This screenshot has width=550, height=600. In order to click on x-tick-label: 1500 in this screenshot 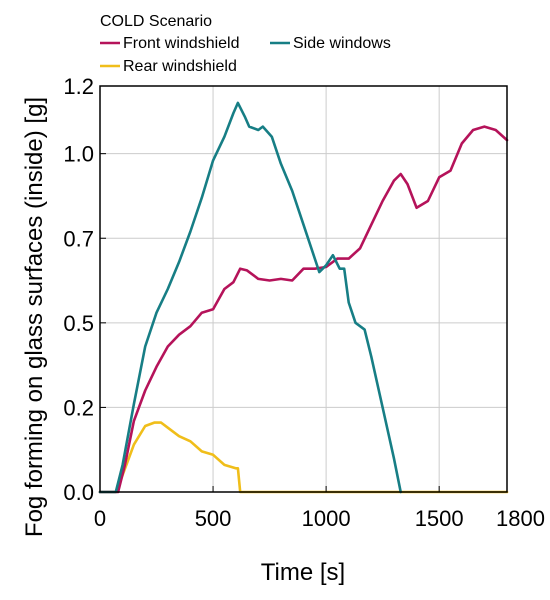, I will do `click(439, 518)`.